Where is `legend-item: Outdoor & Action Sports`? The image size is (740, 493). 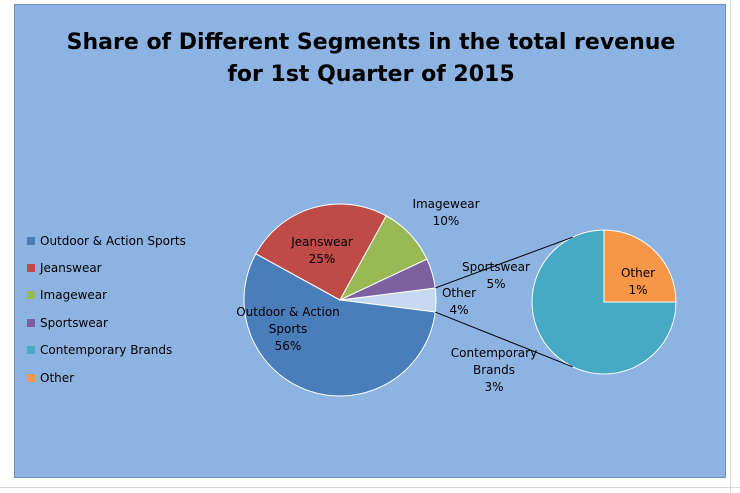 legend-item: Outdoor & Action Sports is located at coordinates (106, 240).